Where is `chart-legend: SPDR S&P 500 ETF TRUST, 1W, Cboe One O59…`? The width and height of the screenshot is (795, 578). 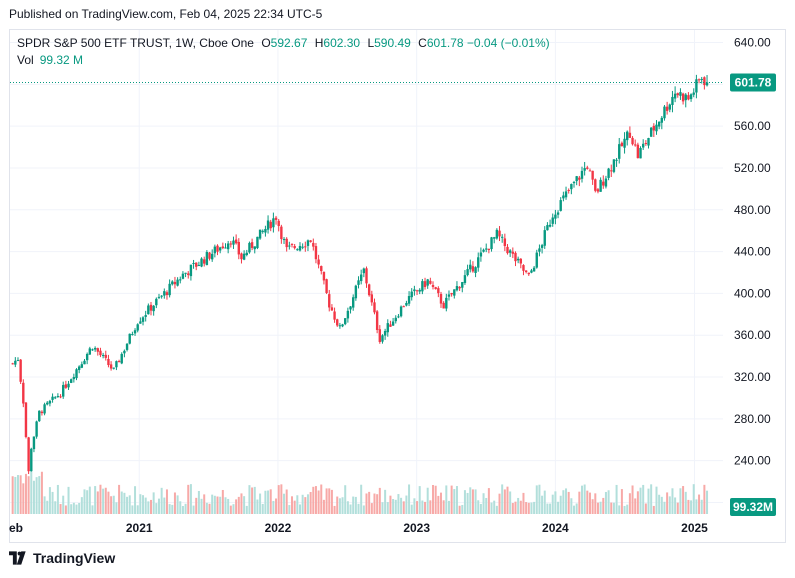 chart-legend: SPDR S&P 500 ETF TRUST, 1W, Cboe One O59… is located at coordinates (283, 52).